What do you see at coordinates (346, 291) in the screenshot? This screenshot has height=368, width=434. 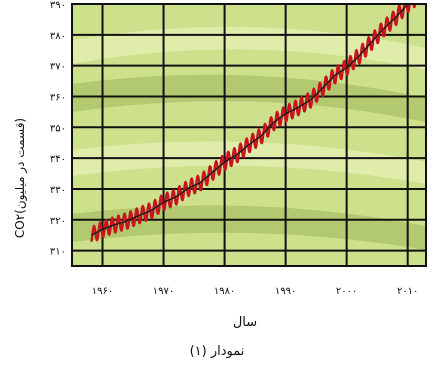 I see `x-tick-label: ۲۰۰۰` at bounding box center [346, 291].